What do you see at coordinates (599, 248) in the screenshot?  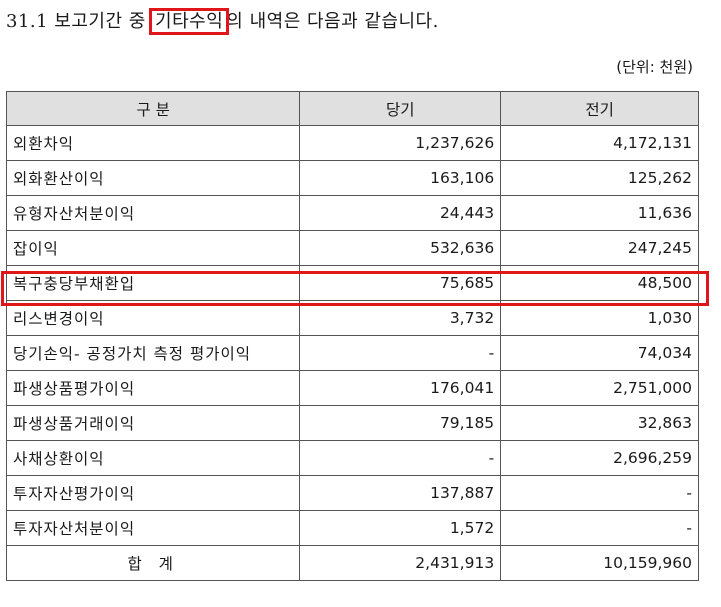 I see `row-prior-value: 247,245` at bounding box center [599, 248].